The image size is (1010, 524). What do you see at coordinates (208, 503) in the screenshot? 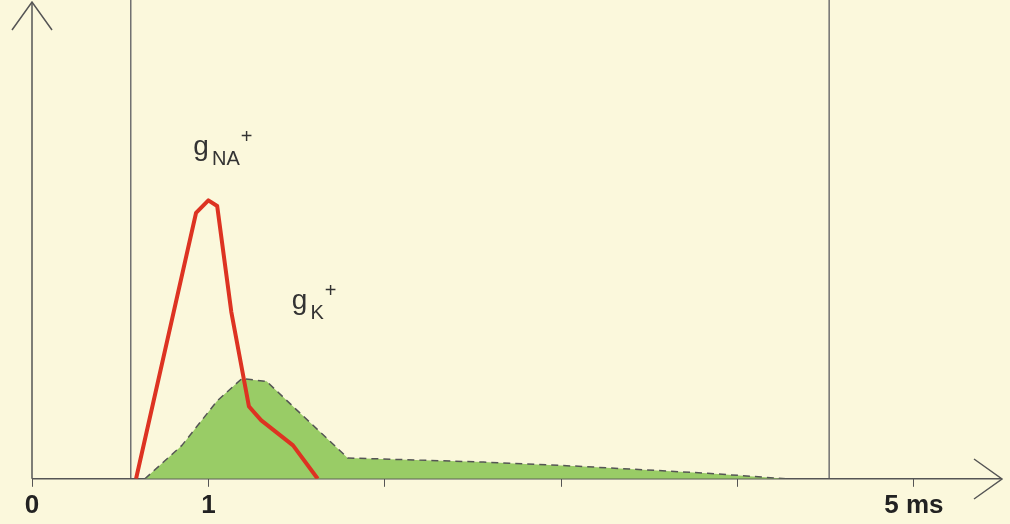
I see `x-tick-label: 1` at bounding box center [208, 503].